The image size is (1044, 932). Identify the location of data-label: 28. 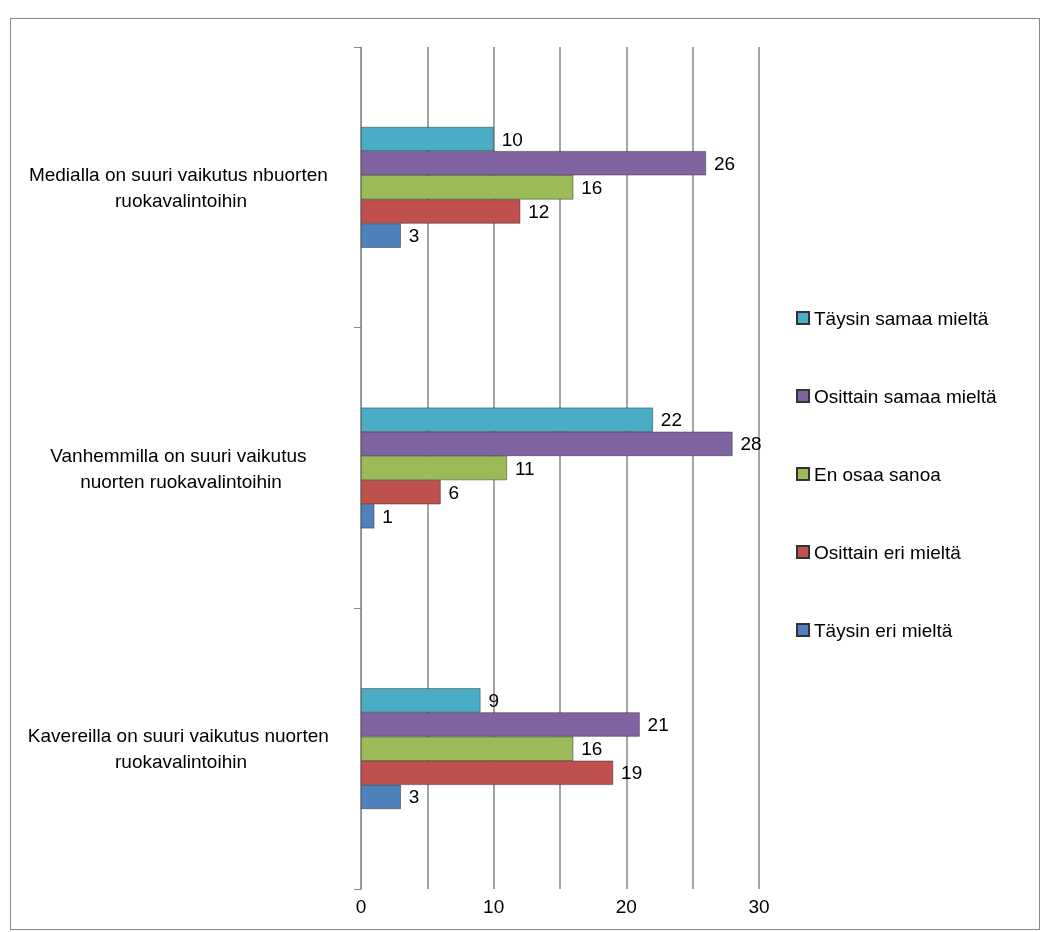
(751, 444).